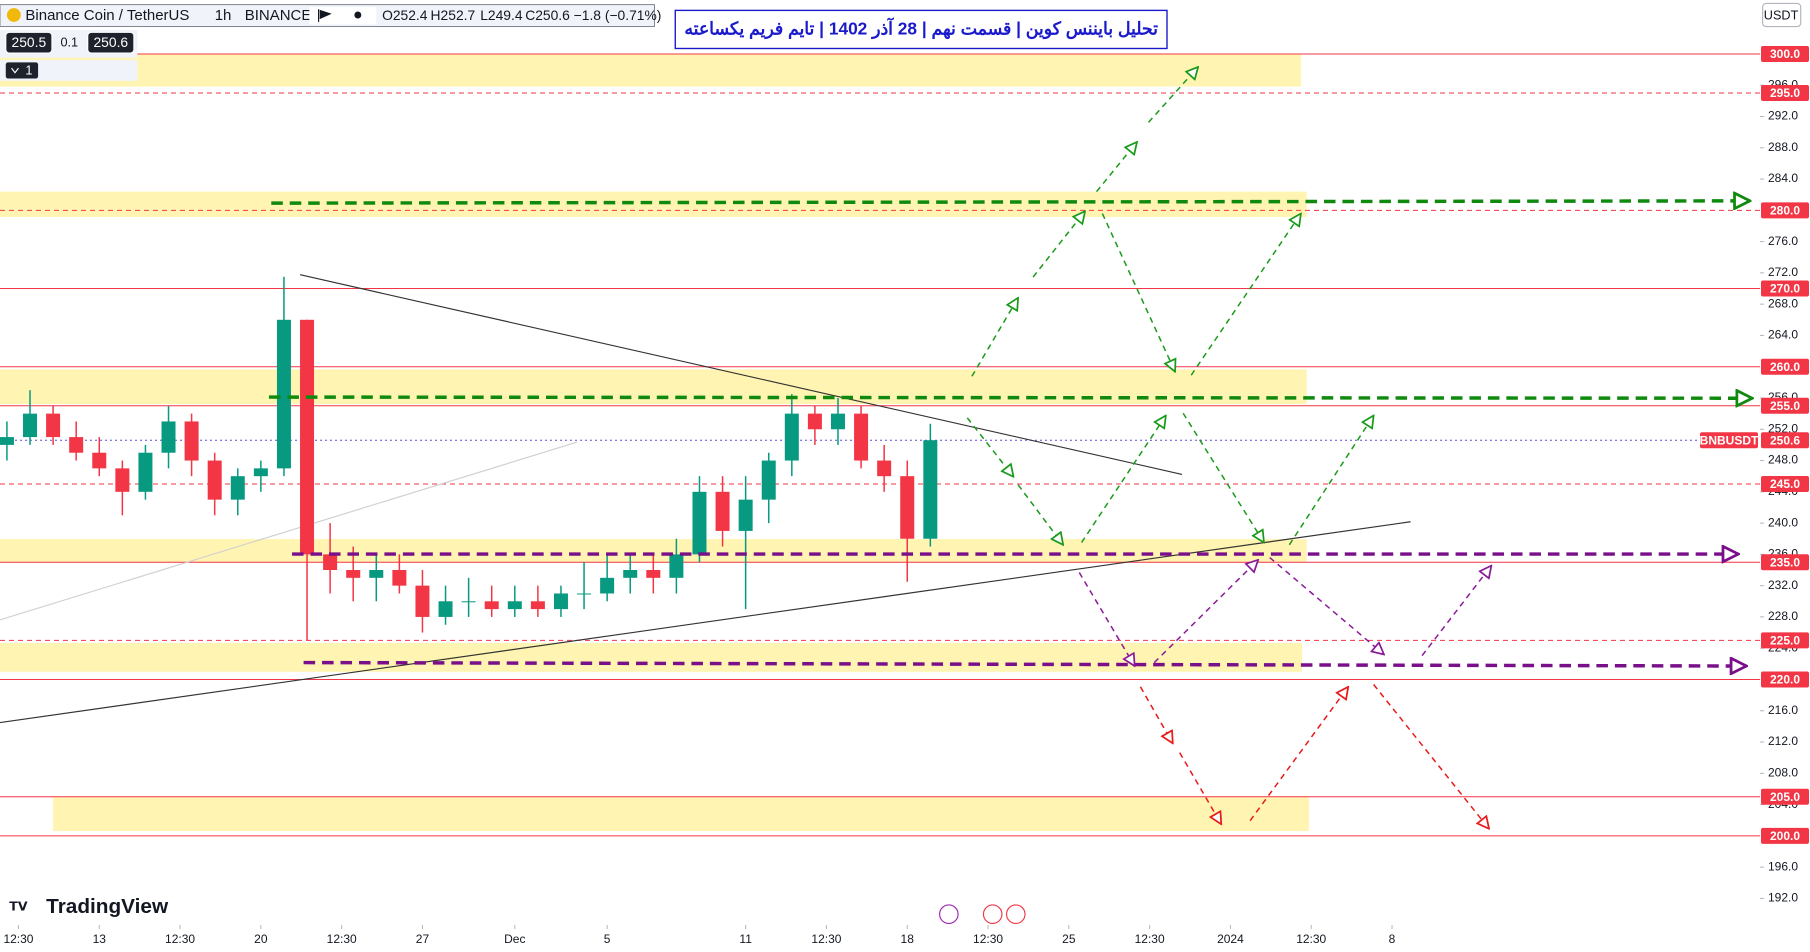 This screenshot has width=1810, height=952. I want to click on symbol: Binance Coin / TetherUS, so click(107, 15).